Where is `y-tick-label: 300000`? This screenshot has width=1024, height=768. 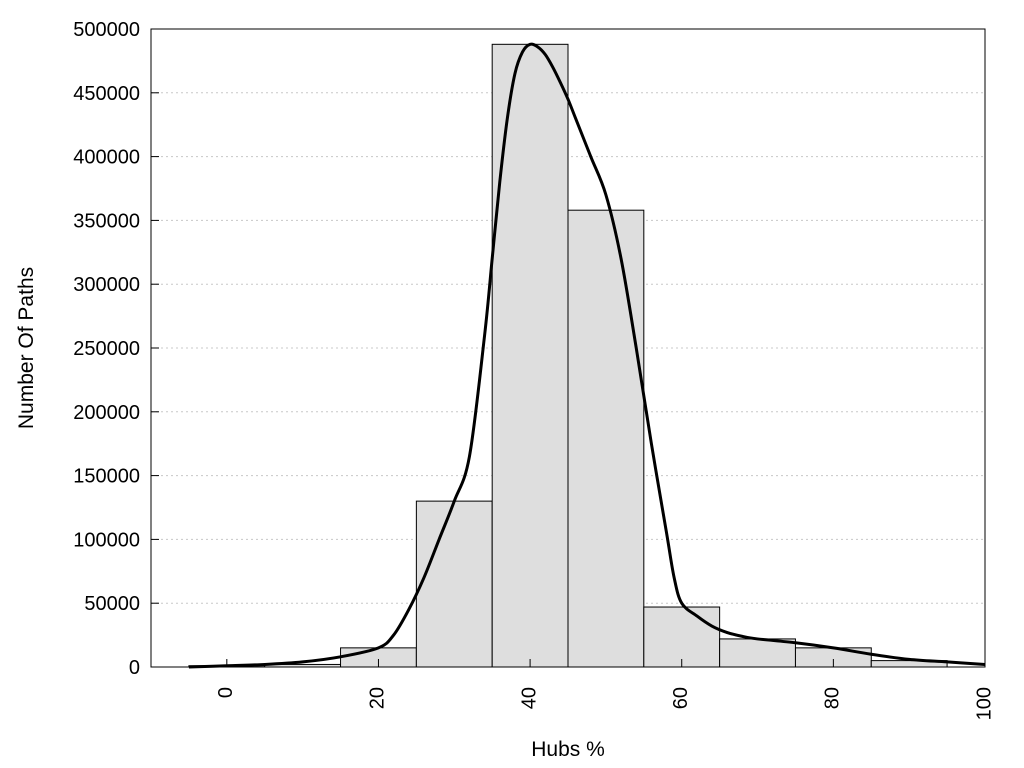
y-tick-label: 300000 is located at coordinates (106, 285).